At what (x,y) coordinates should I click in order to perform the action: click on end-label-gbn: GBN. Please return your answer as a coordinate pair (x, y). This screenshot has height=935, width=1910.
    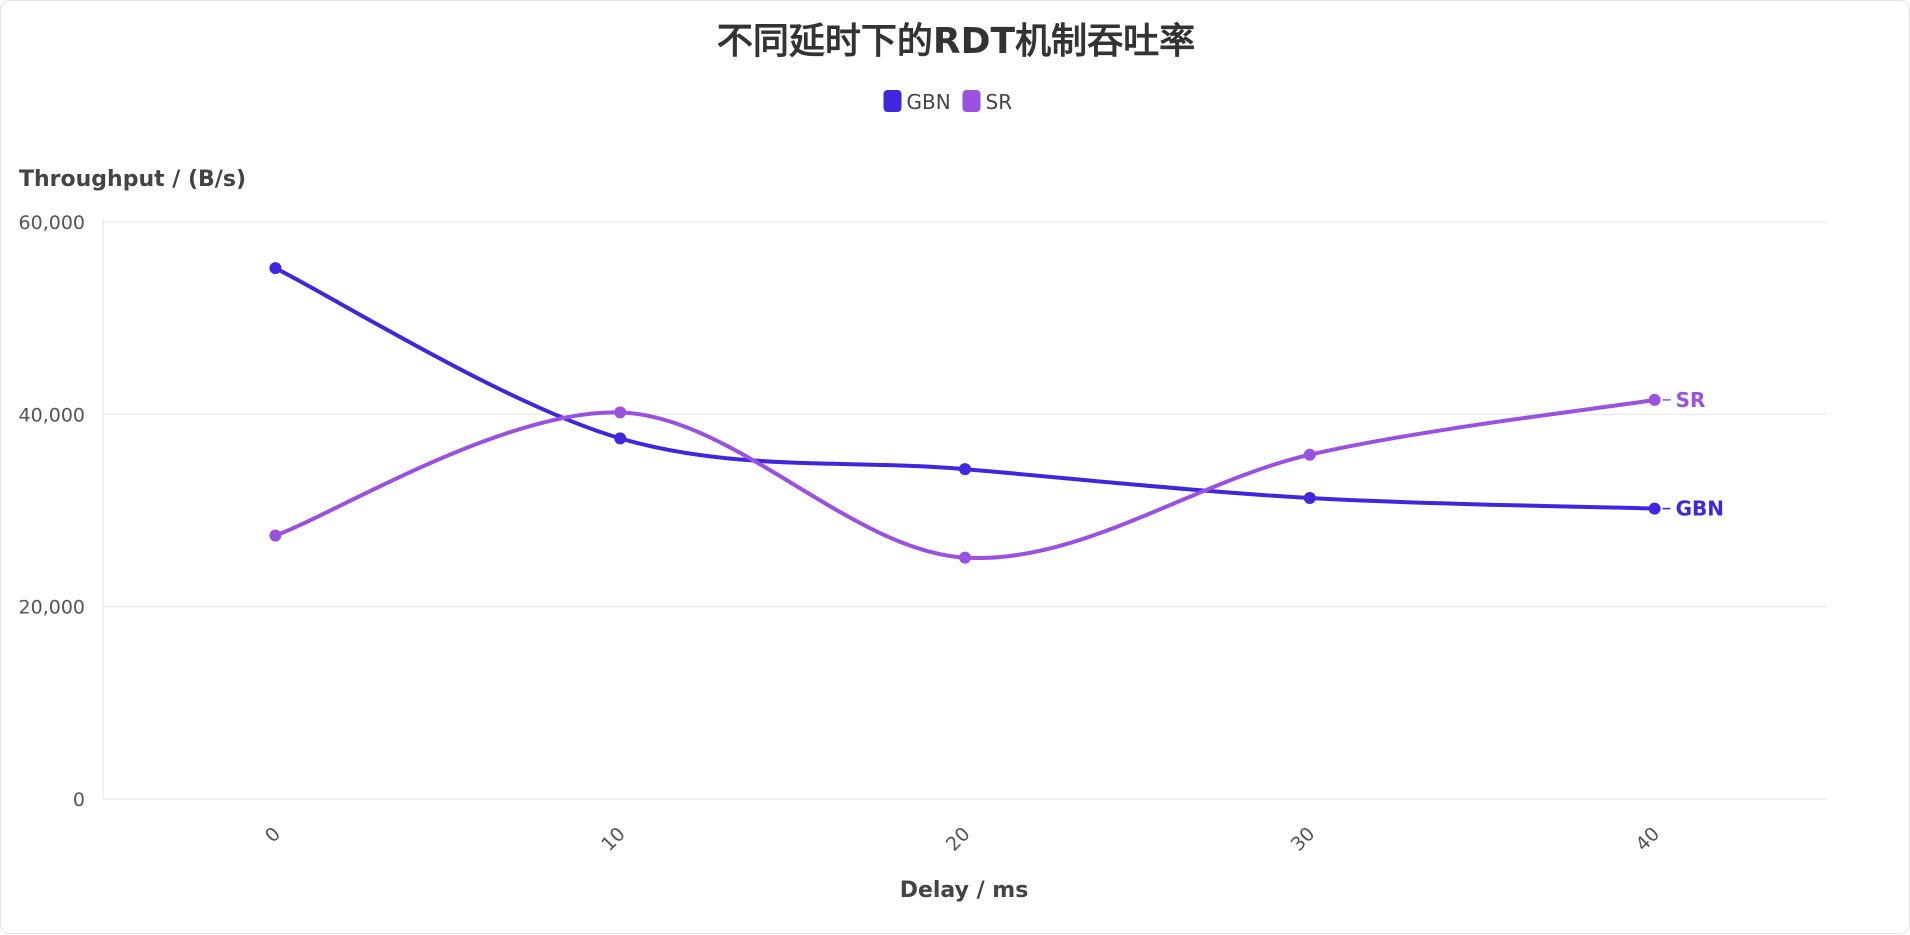
    Looking at the image, I should click on (1700, 509).